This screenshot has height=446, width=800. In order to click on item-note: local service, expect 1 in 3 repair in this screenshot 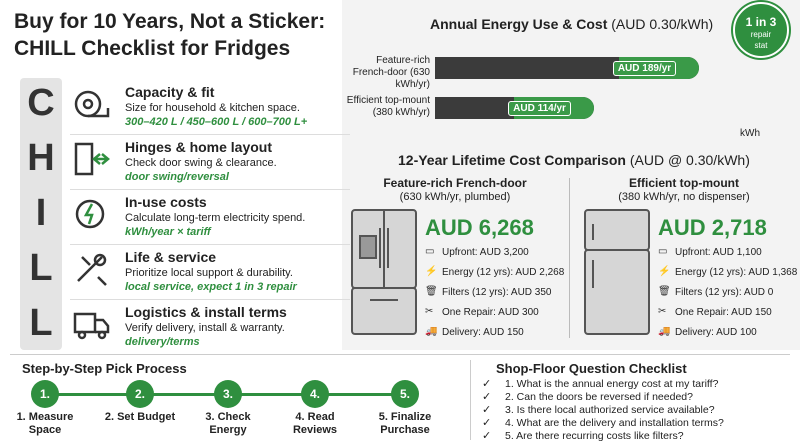, I will do `click(211, 287)`.